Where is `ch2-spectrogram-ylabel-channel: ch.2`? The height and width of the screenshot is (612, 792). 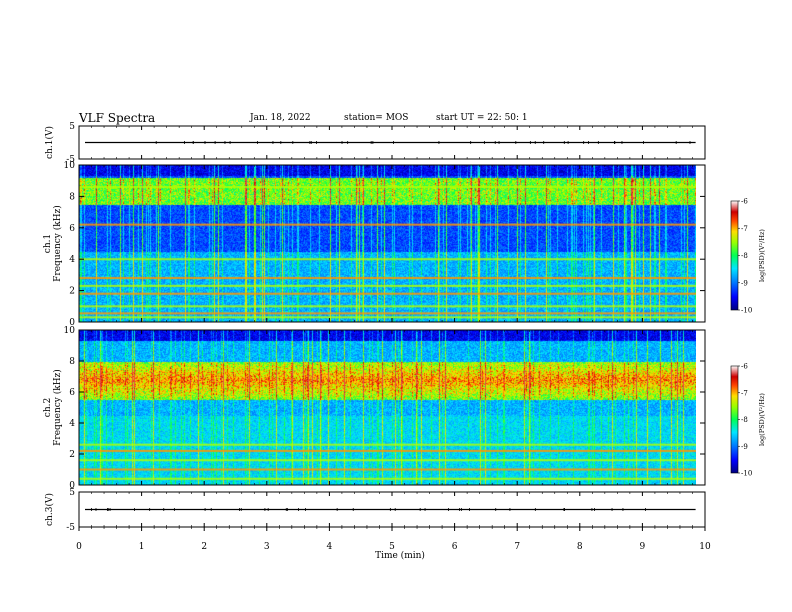 ch2-spectrogram-ylabel-channel: ch.2 is located at coordinates (48, 407).